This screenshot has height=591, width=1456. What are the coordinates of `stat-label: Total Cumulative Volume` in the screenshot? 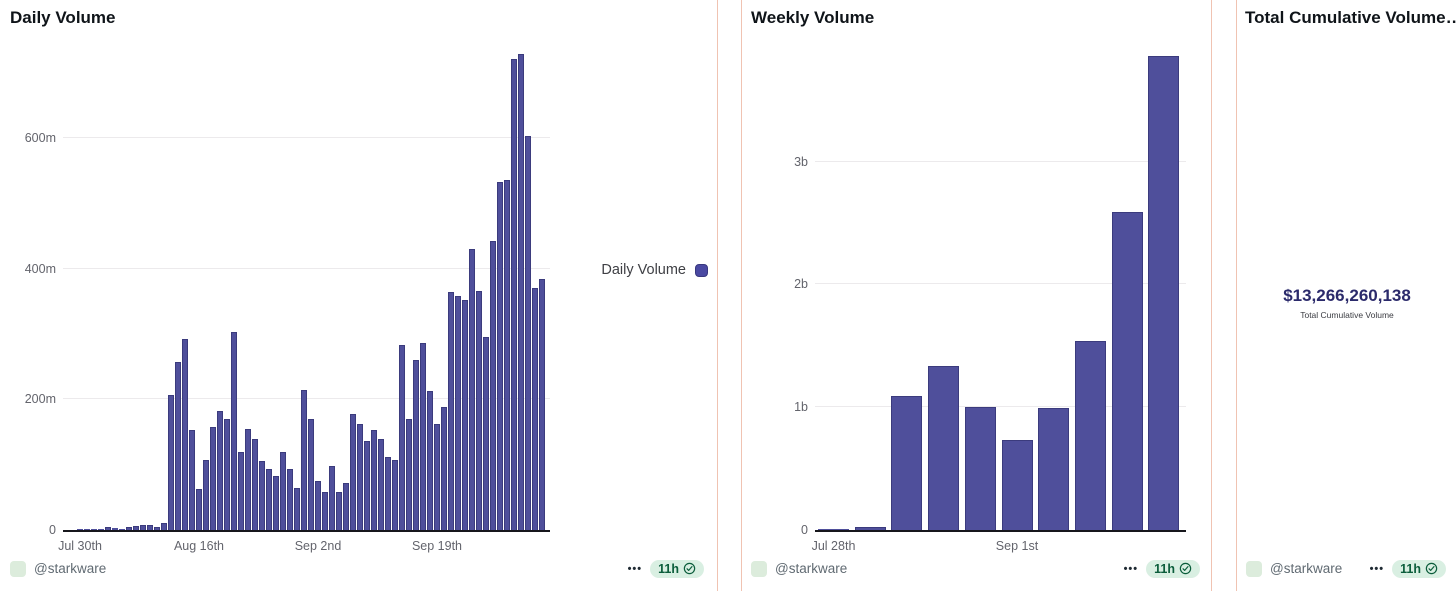 It's located at (1347, 315).